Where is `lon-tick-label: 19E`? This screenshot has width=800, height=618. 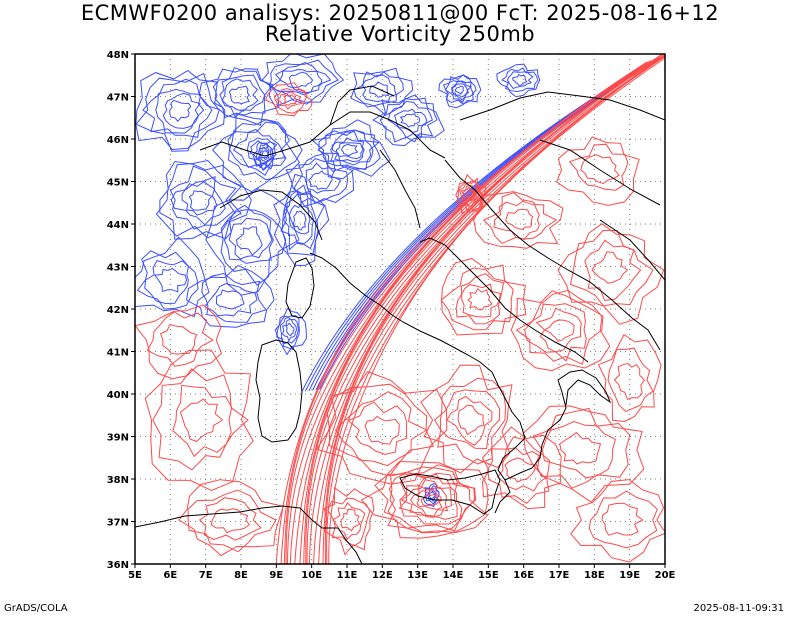 lon-tick-label: 19E is located at coordinates (629, 575).